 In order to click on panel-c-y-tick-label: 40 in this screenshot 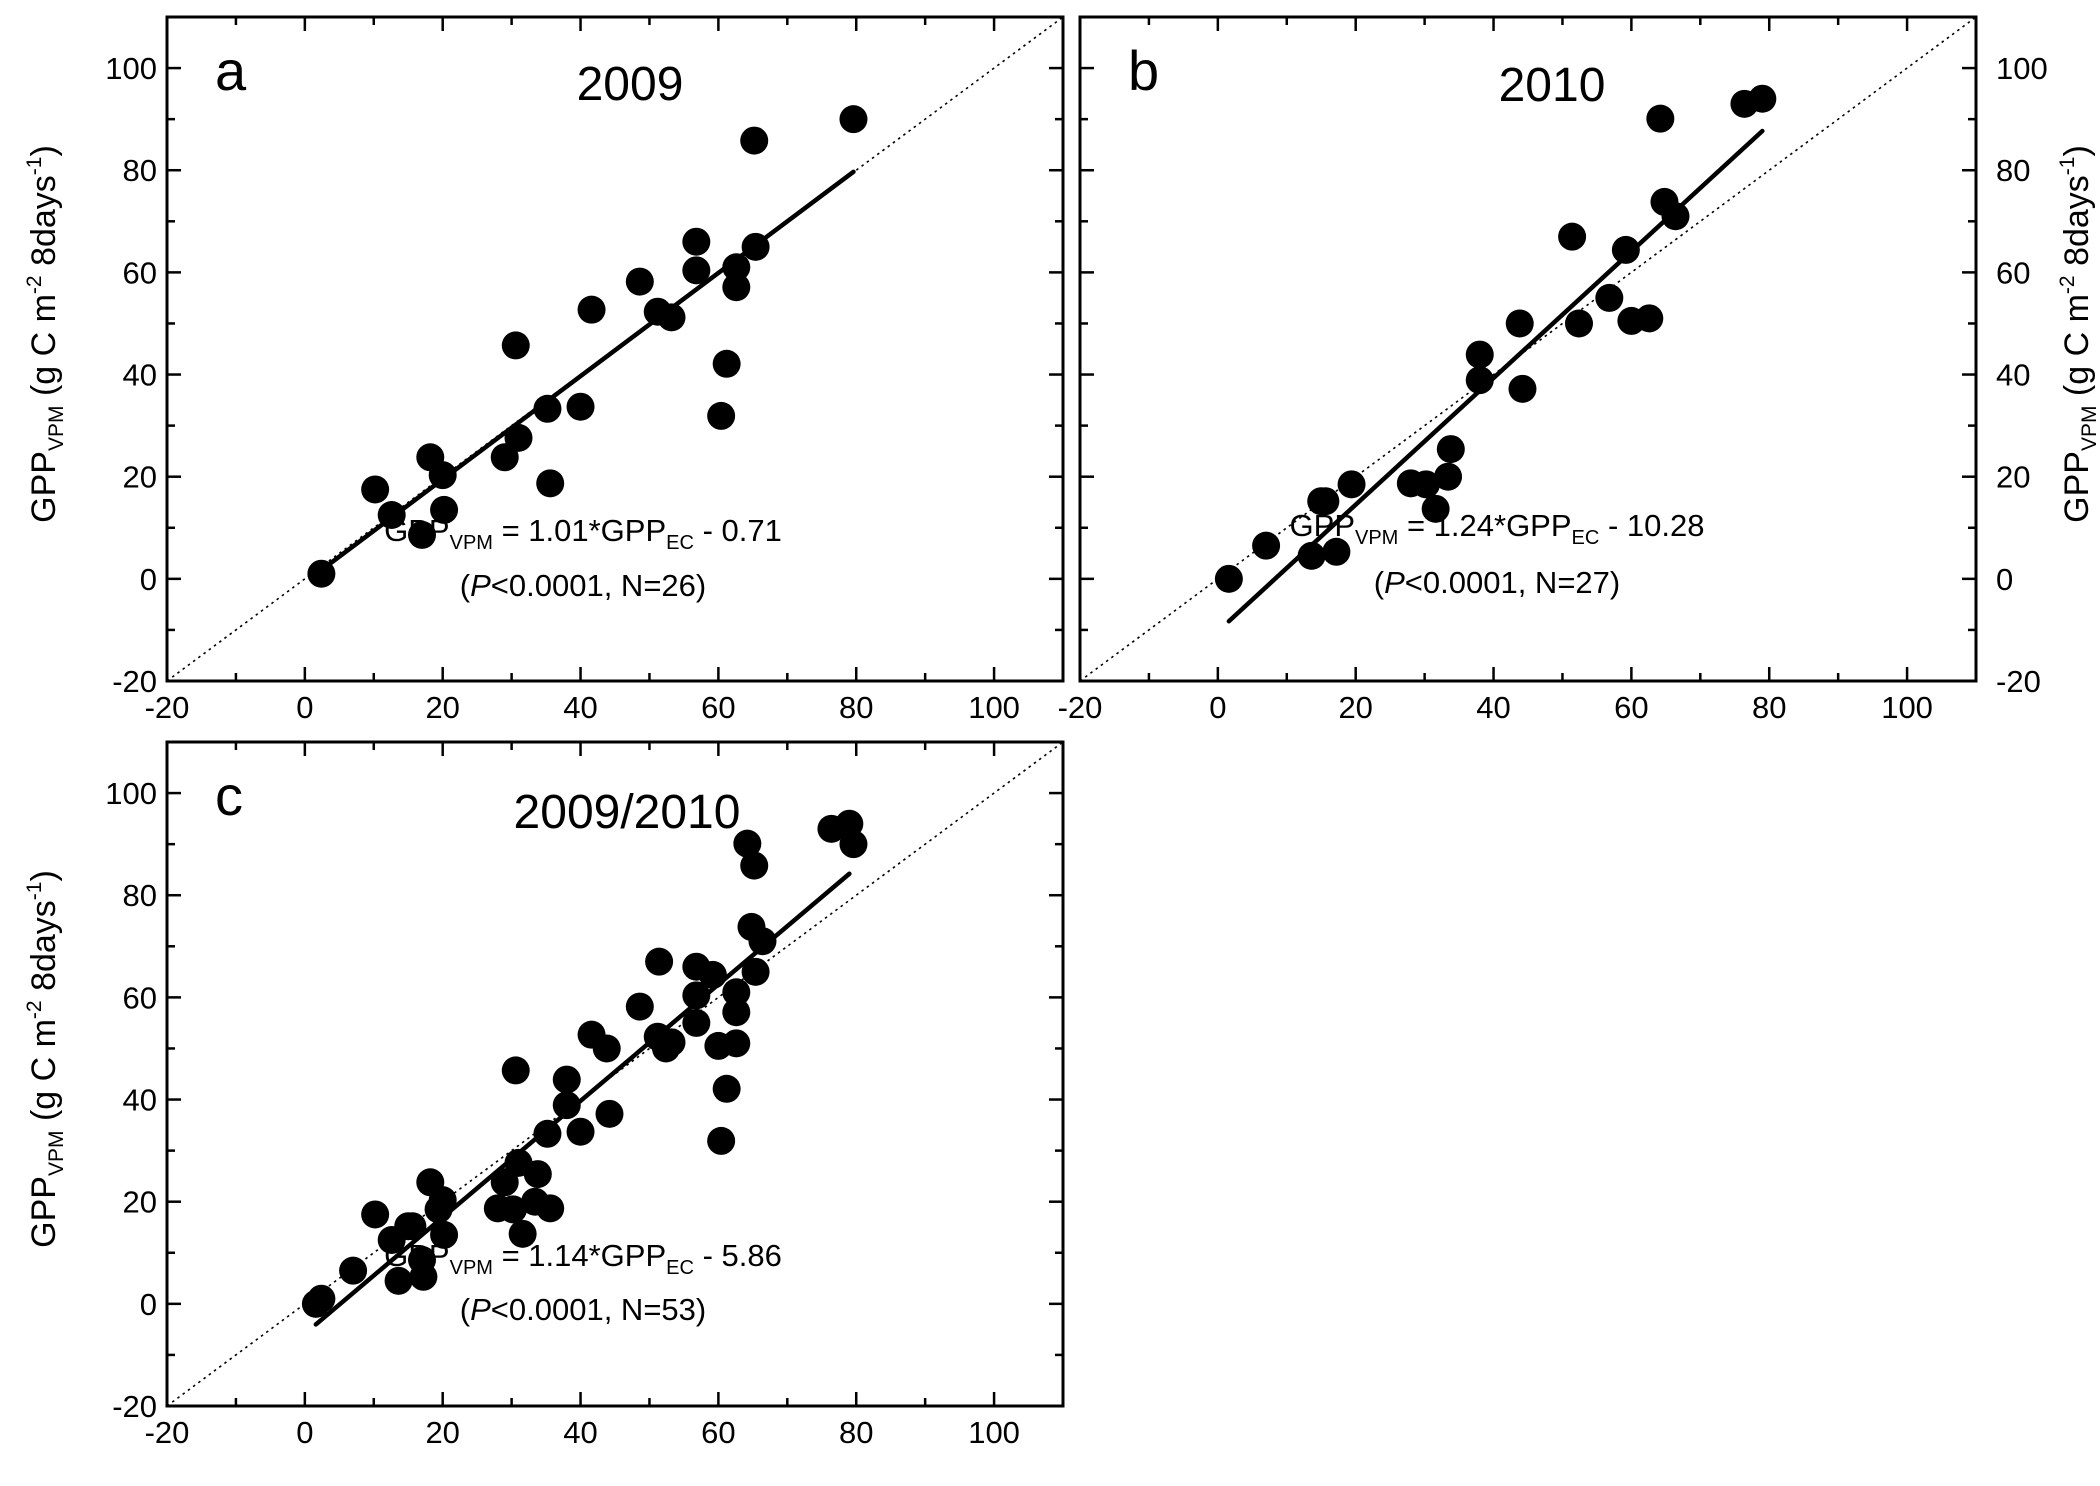, I will do `click(140, 1100)`.